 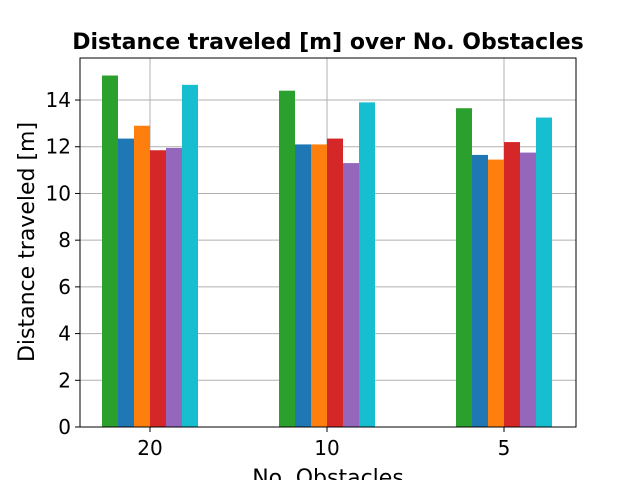 I want to click on y-axis-label: Distance traveled [m], so click(x=27, y=242).